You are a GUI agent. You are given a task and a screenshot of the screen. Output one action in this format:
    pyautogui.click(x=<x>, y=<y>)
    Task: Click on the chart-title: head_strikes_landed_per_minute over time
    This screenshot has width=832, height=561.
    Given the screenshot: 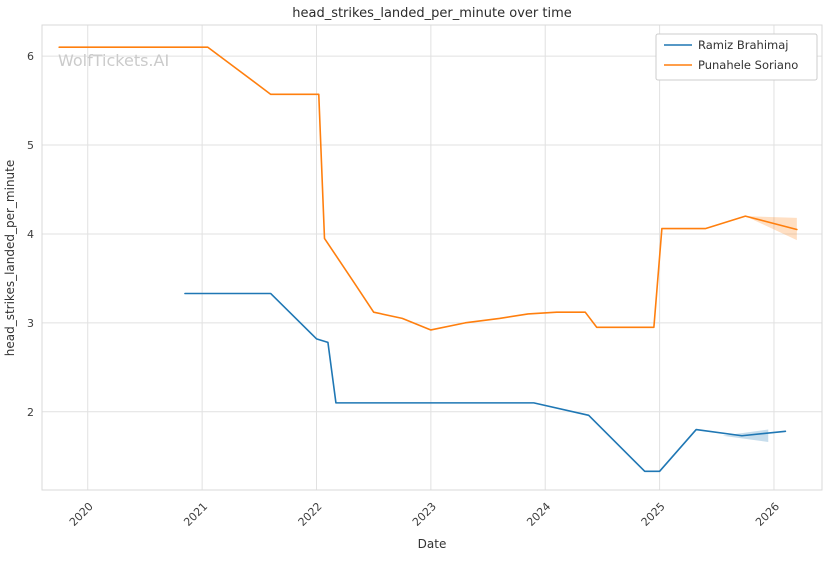 What is the action you would take?
    pyautogui.click(x=432, y=13)
    